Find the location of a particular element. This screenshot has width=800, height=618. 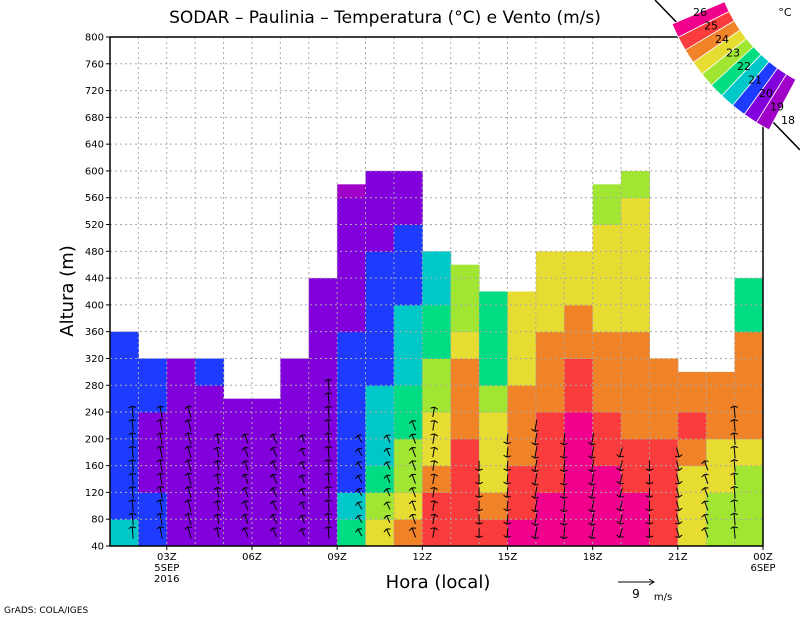

y-tick-label: 720 is located at coordinates (94, 91).